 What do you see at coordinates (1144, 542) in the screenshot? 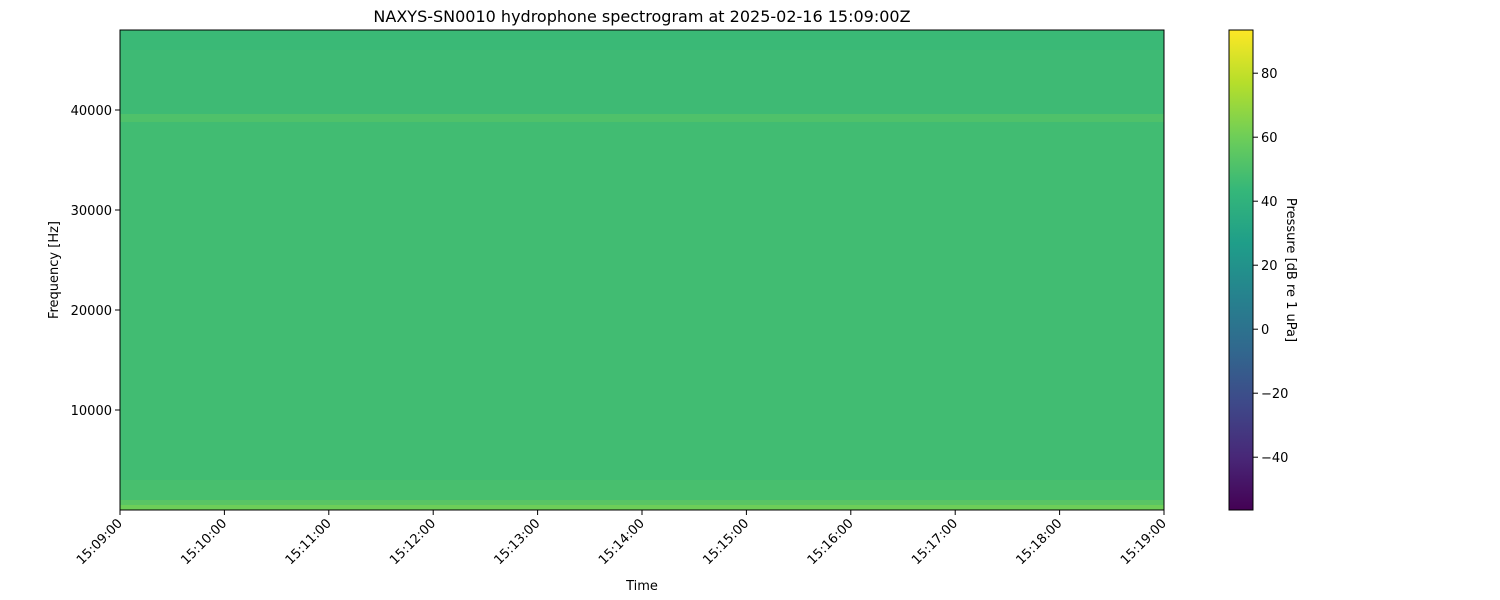
I see `x-tick-label: 15:19:00` at bounding box center [1144, 542].